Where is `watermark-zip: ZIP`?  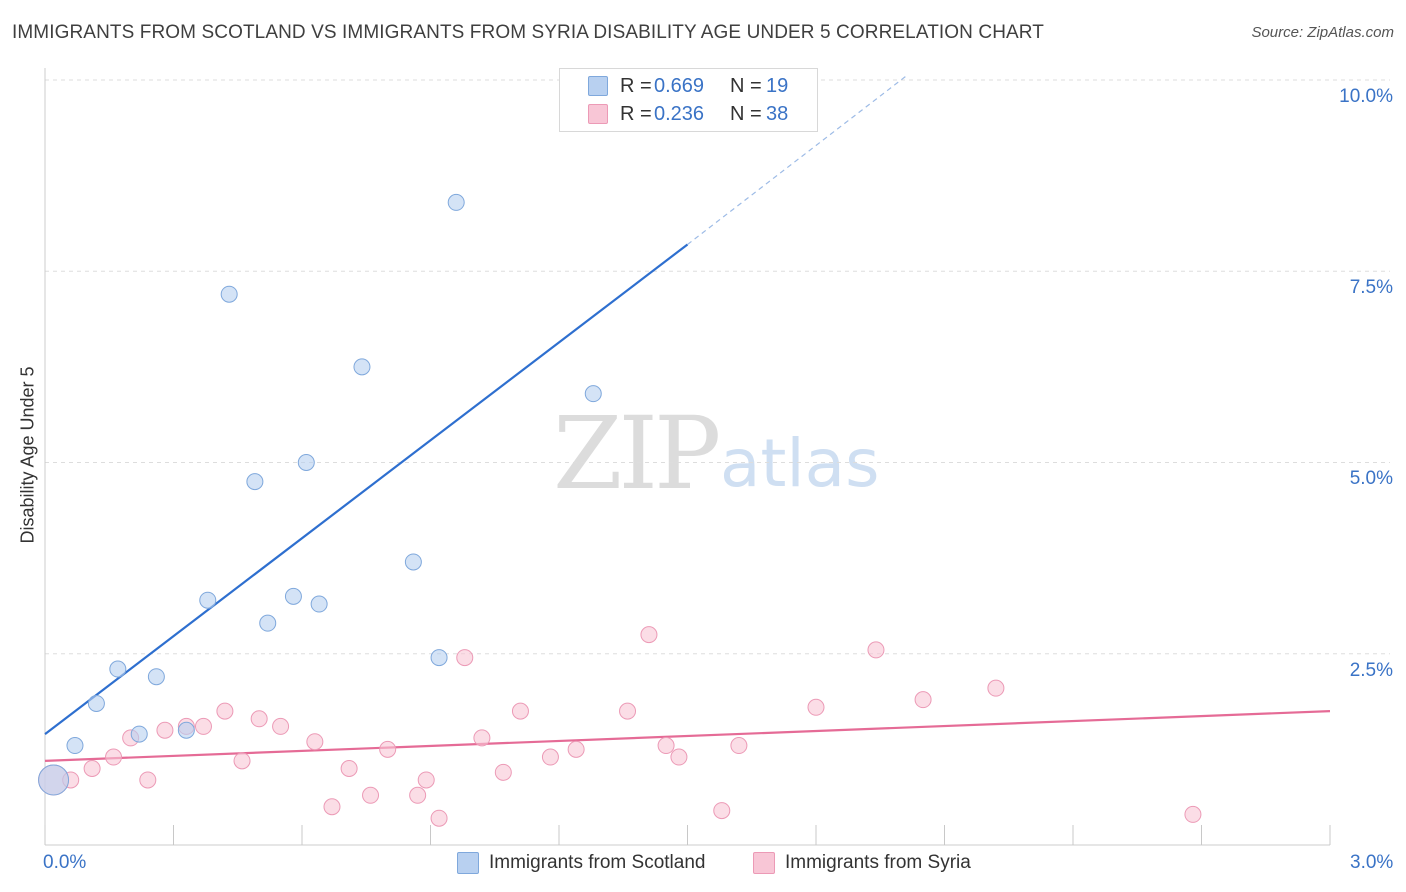
watermark-zip: ZIP is located at coordinates (637, 453).